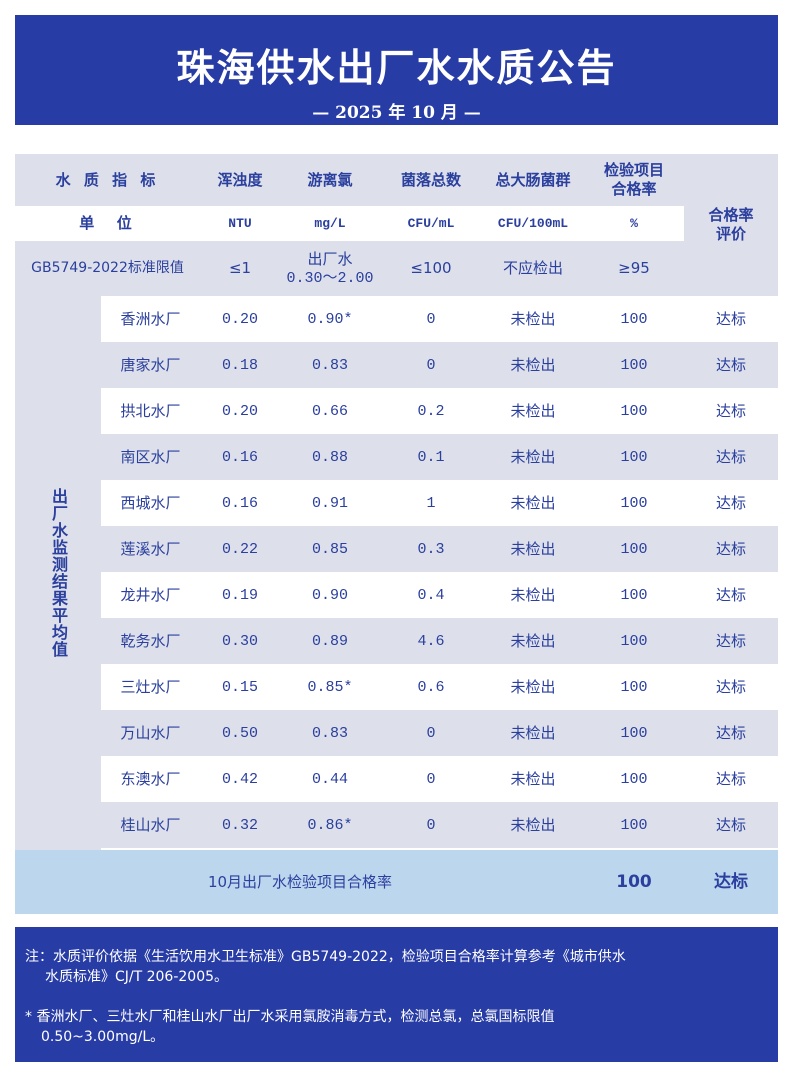 The width and height of the screenshot is (793, 1078). What do you see at coordinates (239, 549) in the screenshot?
I see `cell-turbidity: 0.22` at bounding box center [239, 549].